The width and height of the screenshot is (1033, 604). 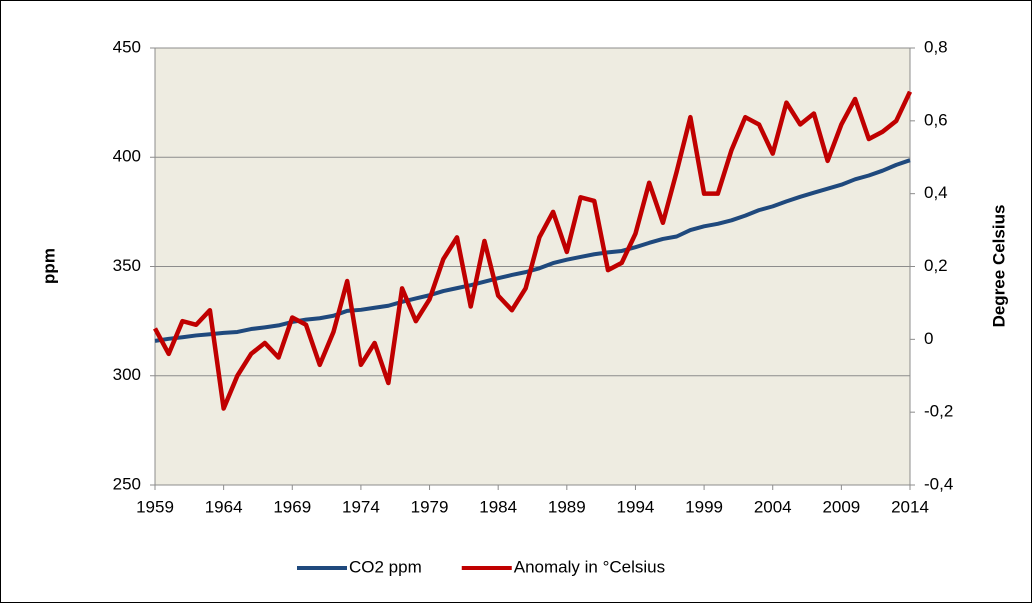 What do you see at coordinates (910, 506) in the screenshot?
I see `x-tick-label: 2014` at bounding box center [910, 506].